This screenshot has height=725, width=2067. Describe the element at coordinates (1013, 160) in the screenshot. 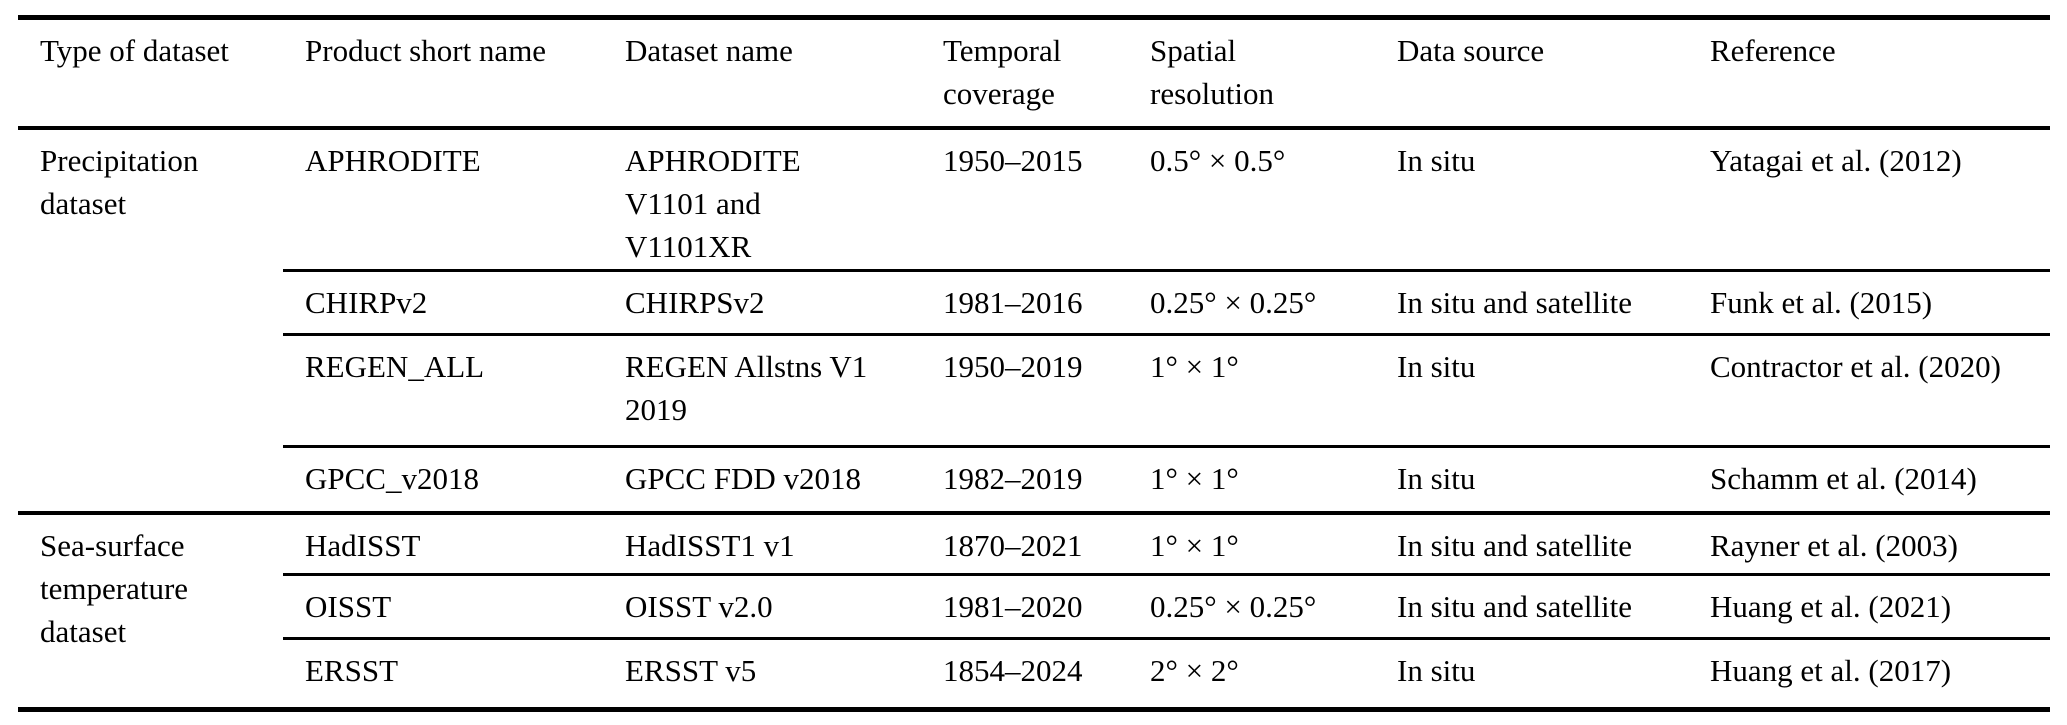

I see `cell-temporal-coverage: 1950–2015` at that location.